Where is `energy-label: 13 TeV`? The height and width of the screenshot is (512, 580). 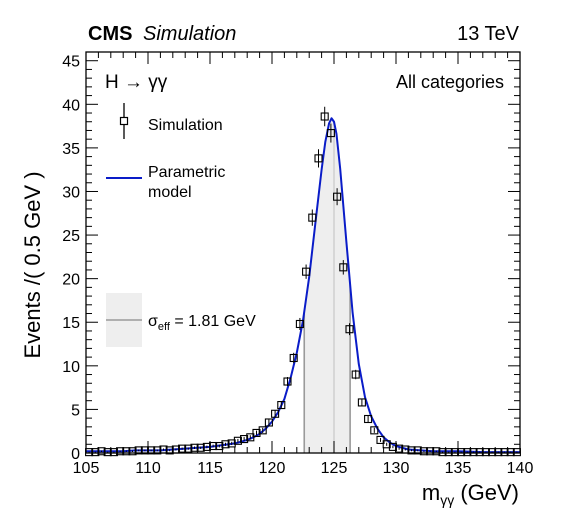
energy-label: 13 TeV is located at coordinates (488, 34).